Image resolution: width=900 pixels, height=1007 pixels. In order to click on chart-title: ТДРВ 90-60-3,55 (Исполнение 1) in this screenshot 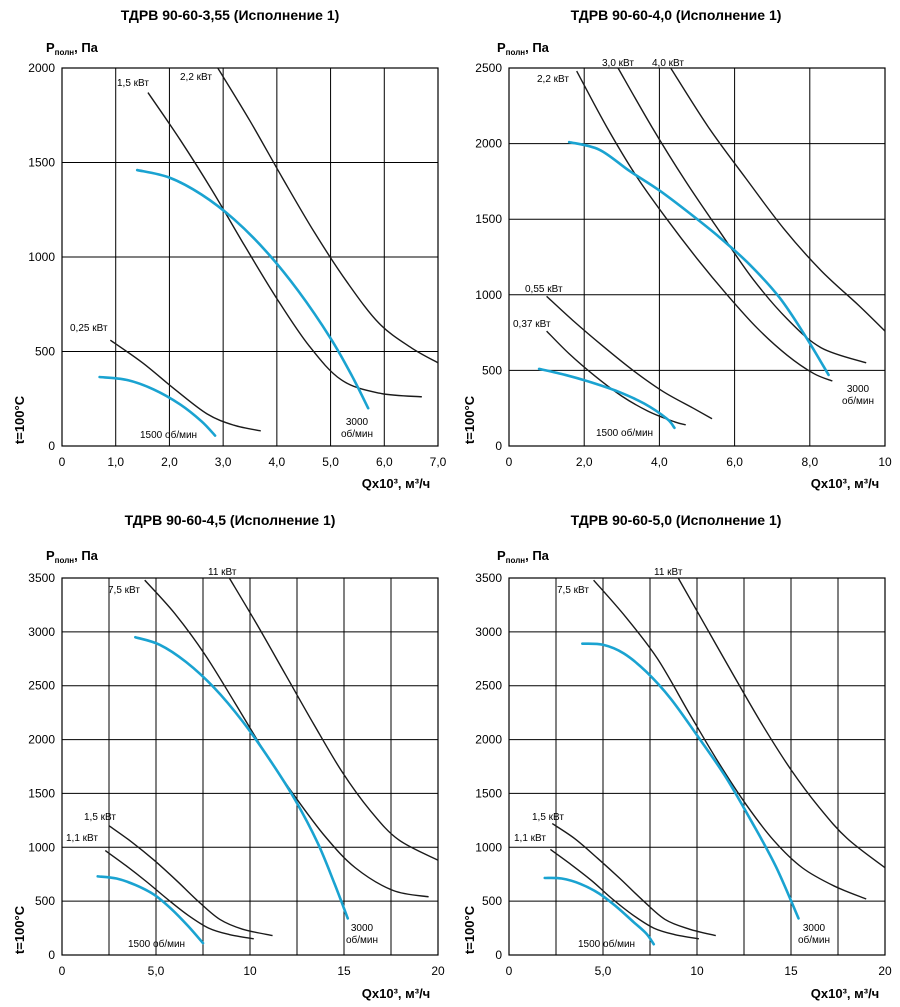, I will do `click(230, 15)`.